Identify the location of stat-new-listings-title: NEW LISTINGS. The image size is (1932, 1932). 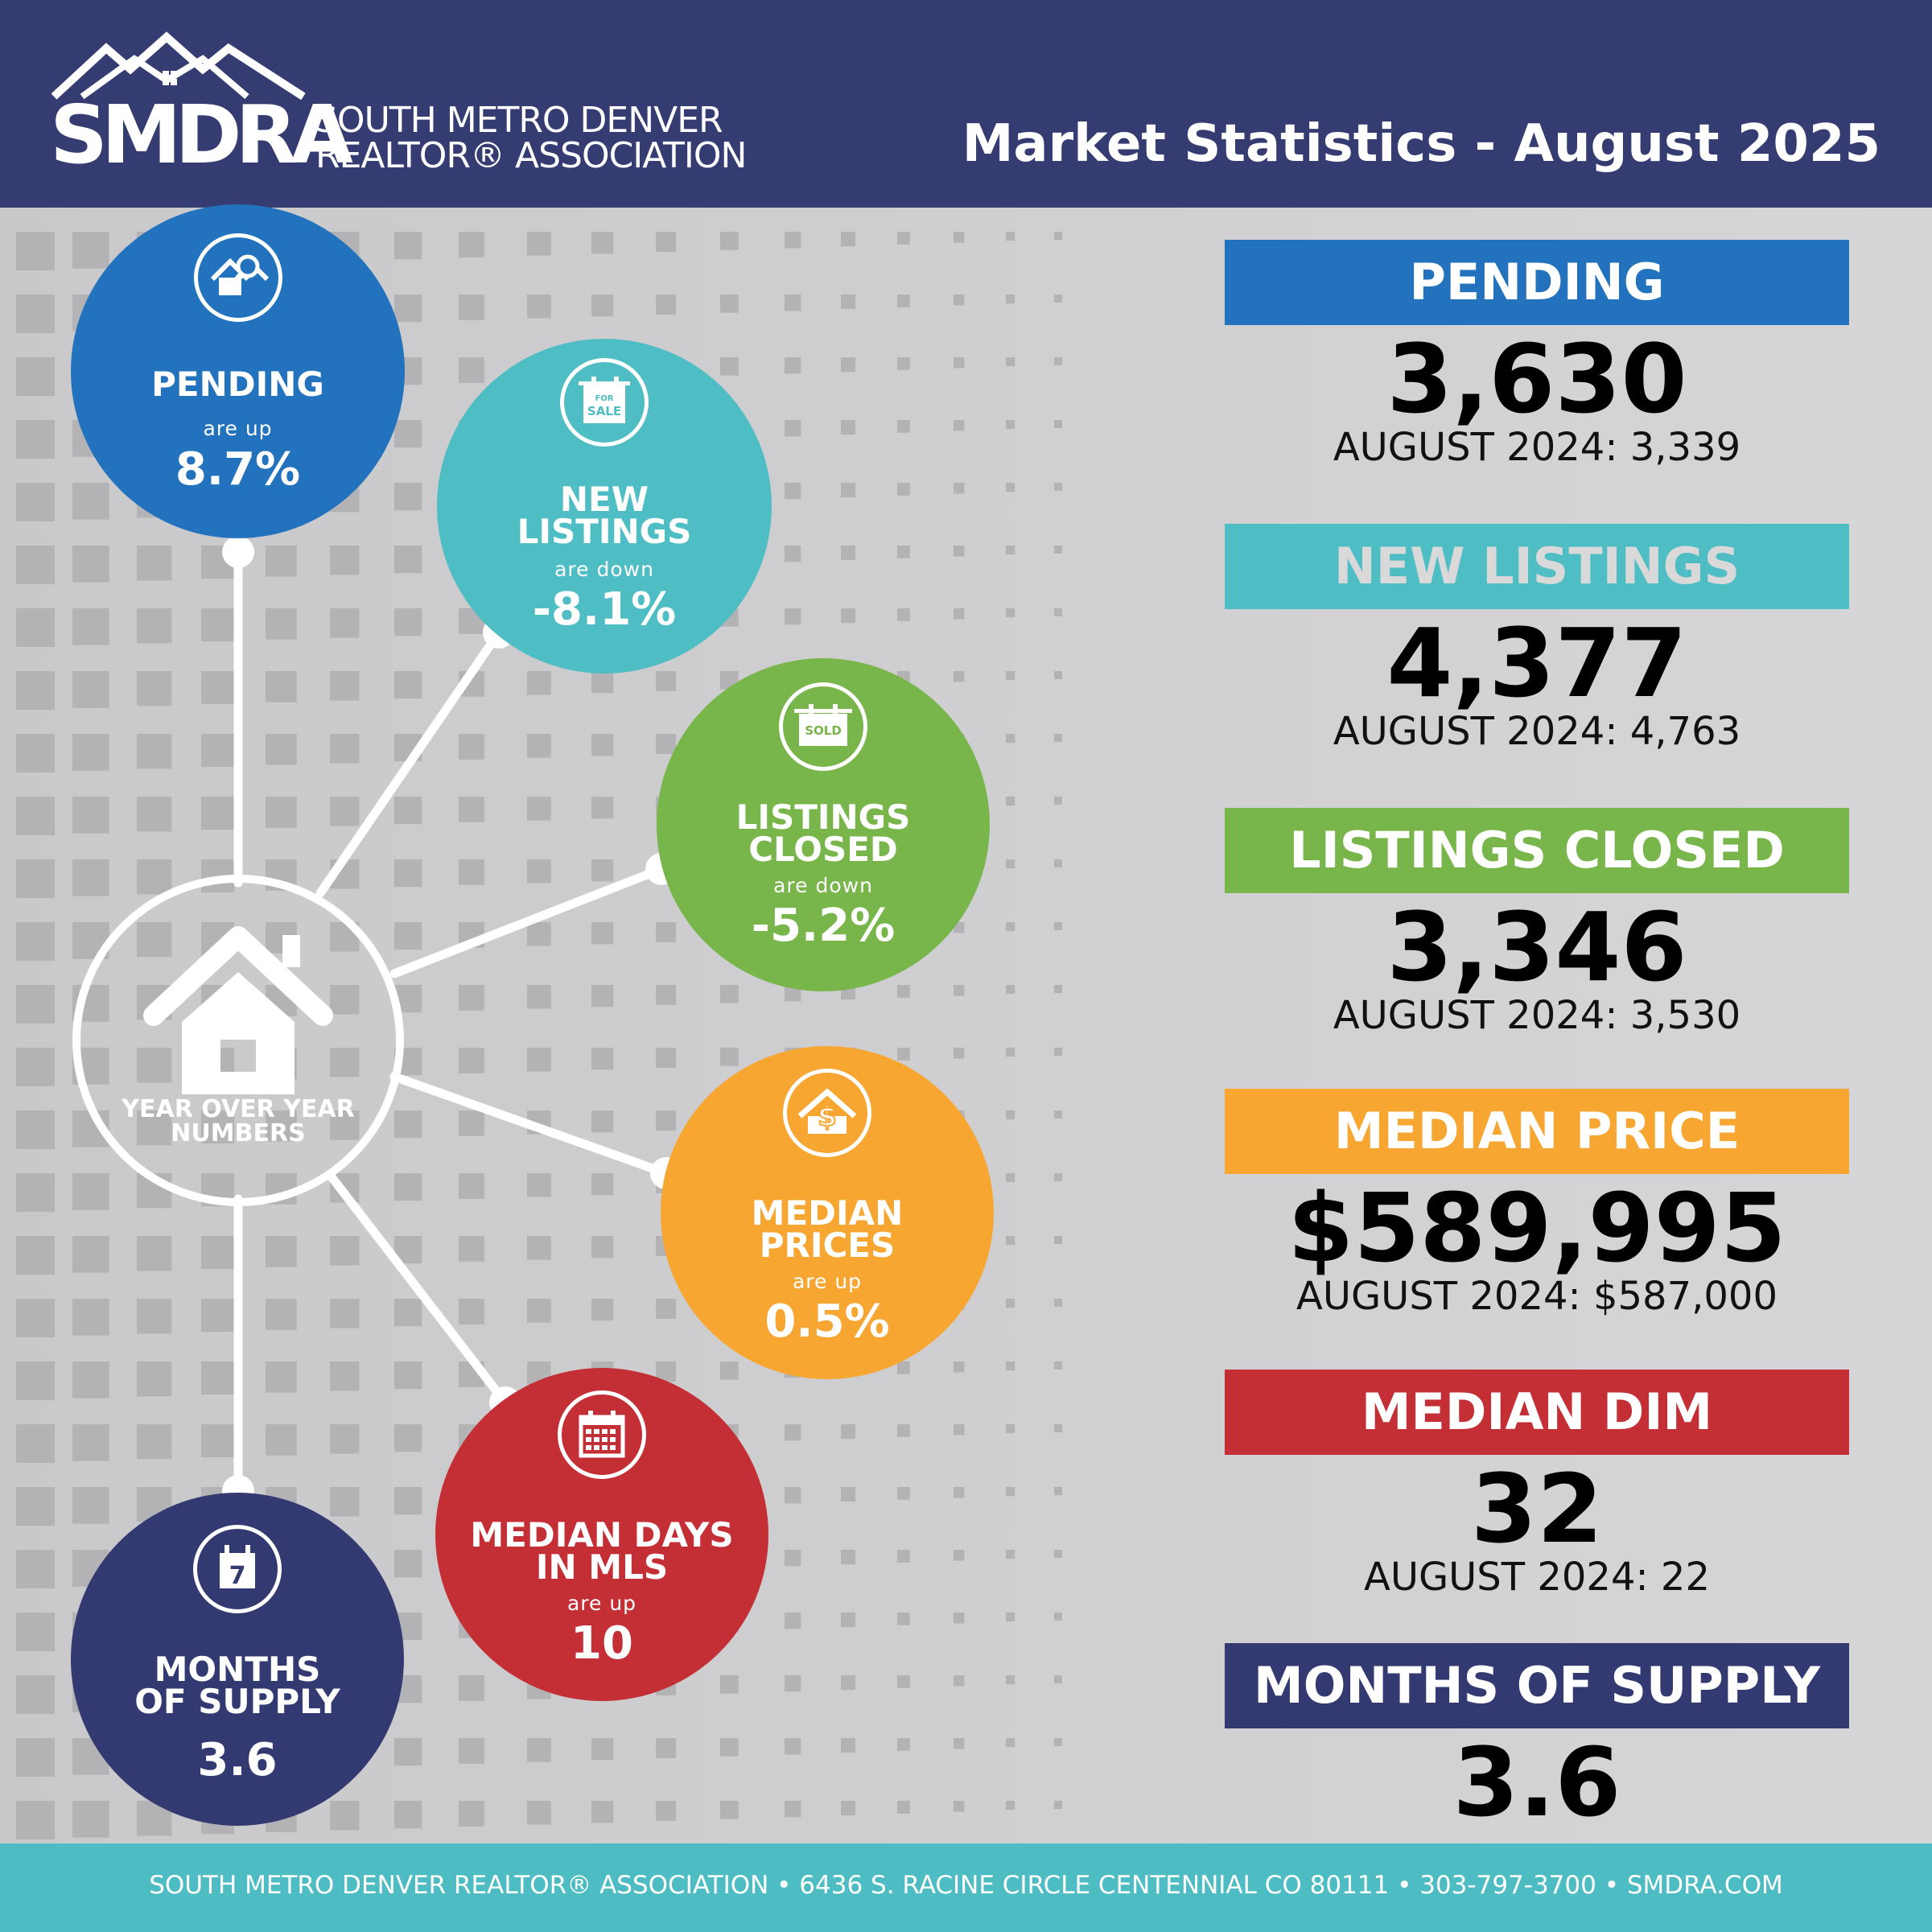
(1537, 566).